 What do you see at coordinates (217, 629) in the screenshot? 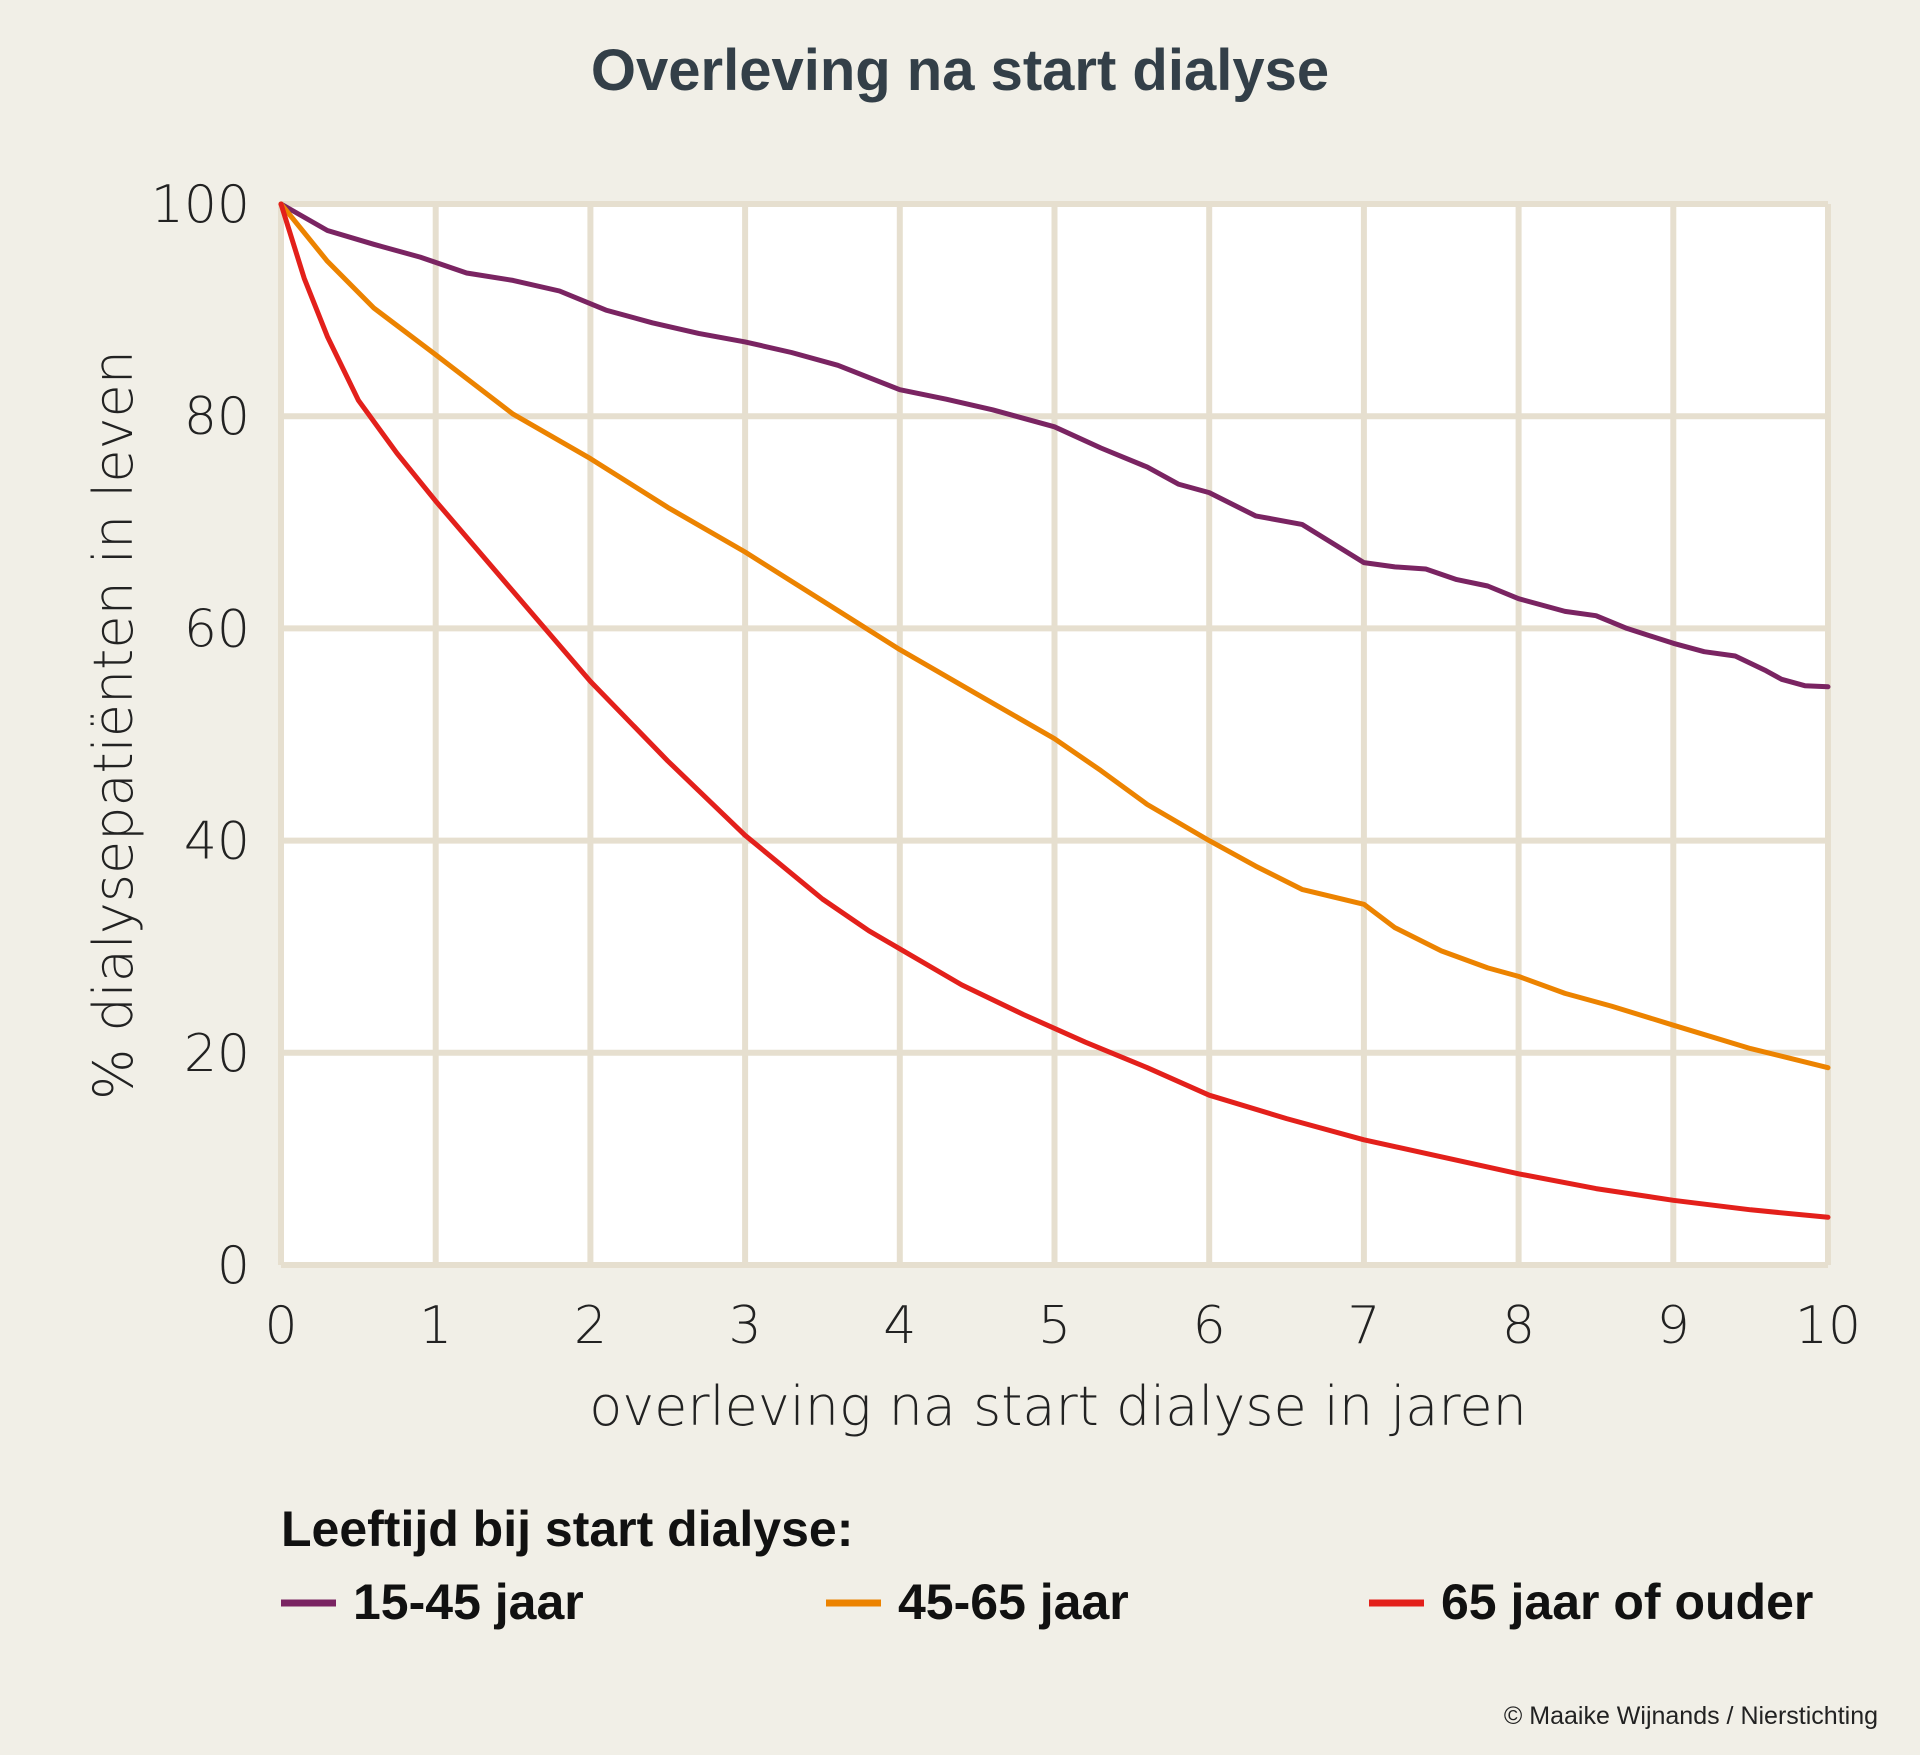
I see `y-tick-label: 60` at bounding box center [217, 629].